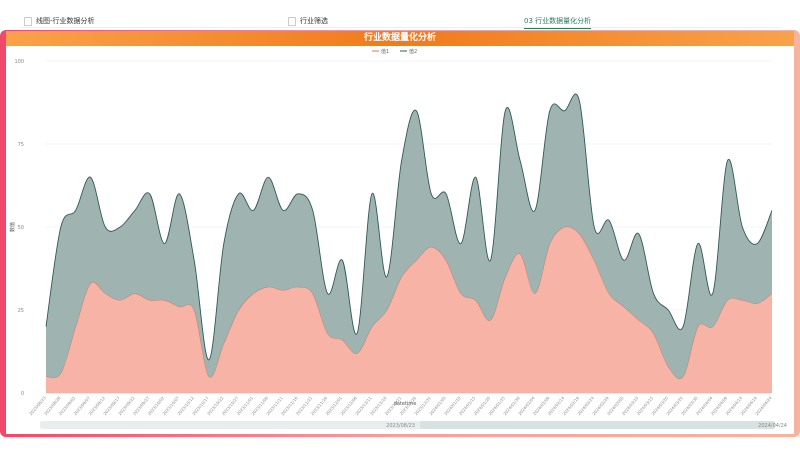 Image resolution: width=800 pixels, height=453 pixels. I want to click on tab-label: 行业筛选, so click(314, 21).